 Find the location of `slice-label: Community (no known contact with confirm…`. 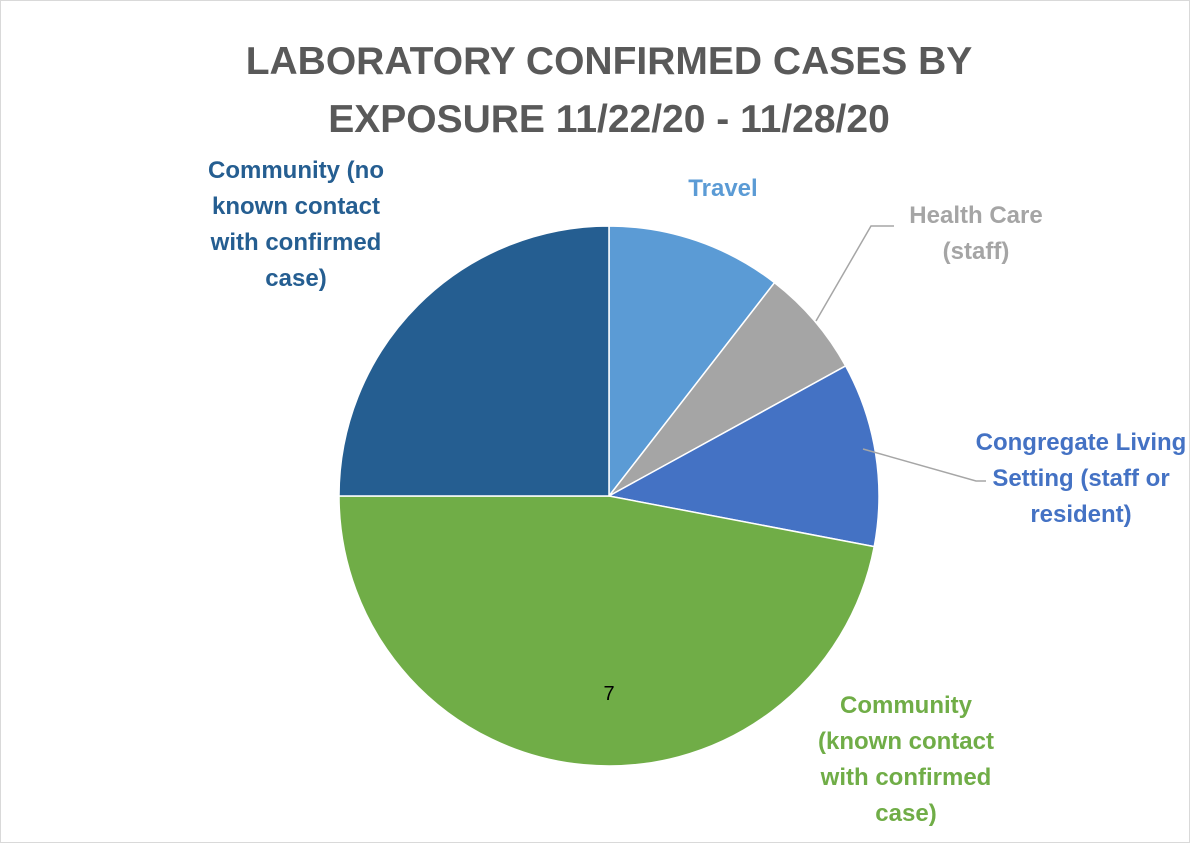

slice-label: Community (no known contact with confirm… is located at coordinates (296, 224).